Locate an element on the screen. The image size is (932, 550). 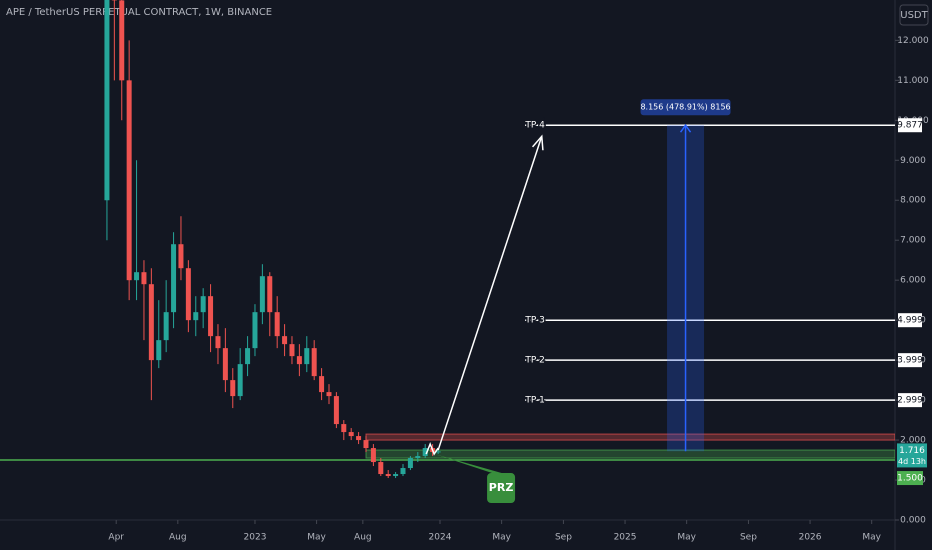
y-tick-label: 11.000 is located at coordinates (913, 81).